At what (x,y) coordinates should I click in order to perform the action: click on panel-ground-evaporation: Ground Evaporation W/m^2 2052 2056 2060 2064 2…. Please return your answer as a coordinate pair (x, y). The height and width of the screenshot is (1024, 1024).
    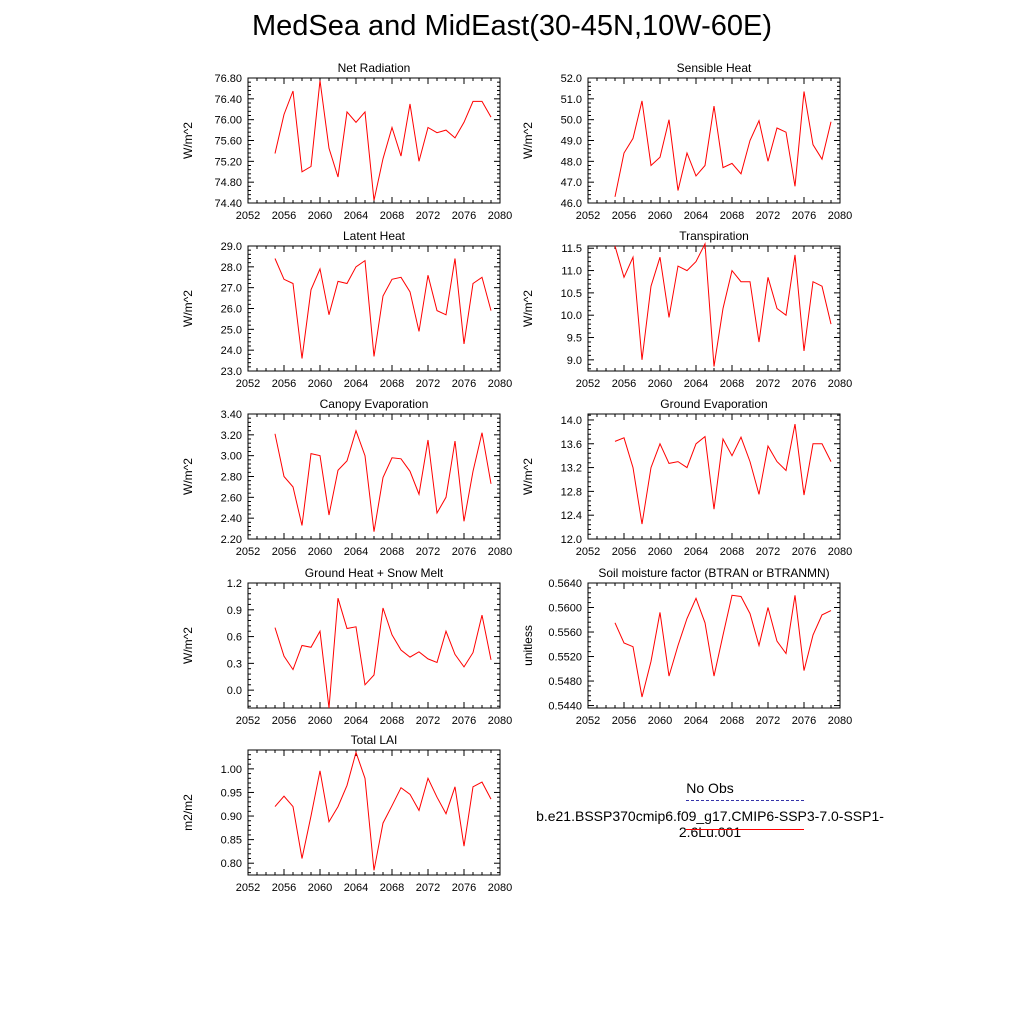
    Looking at the image, I should click on (680, 483).